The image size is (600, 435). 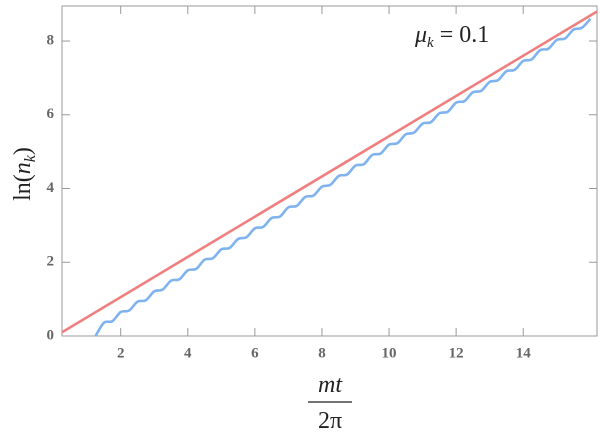 I want to click on y-label-sub: k, so click(x=30, y=158).